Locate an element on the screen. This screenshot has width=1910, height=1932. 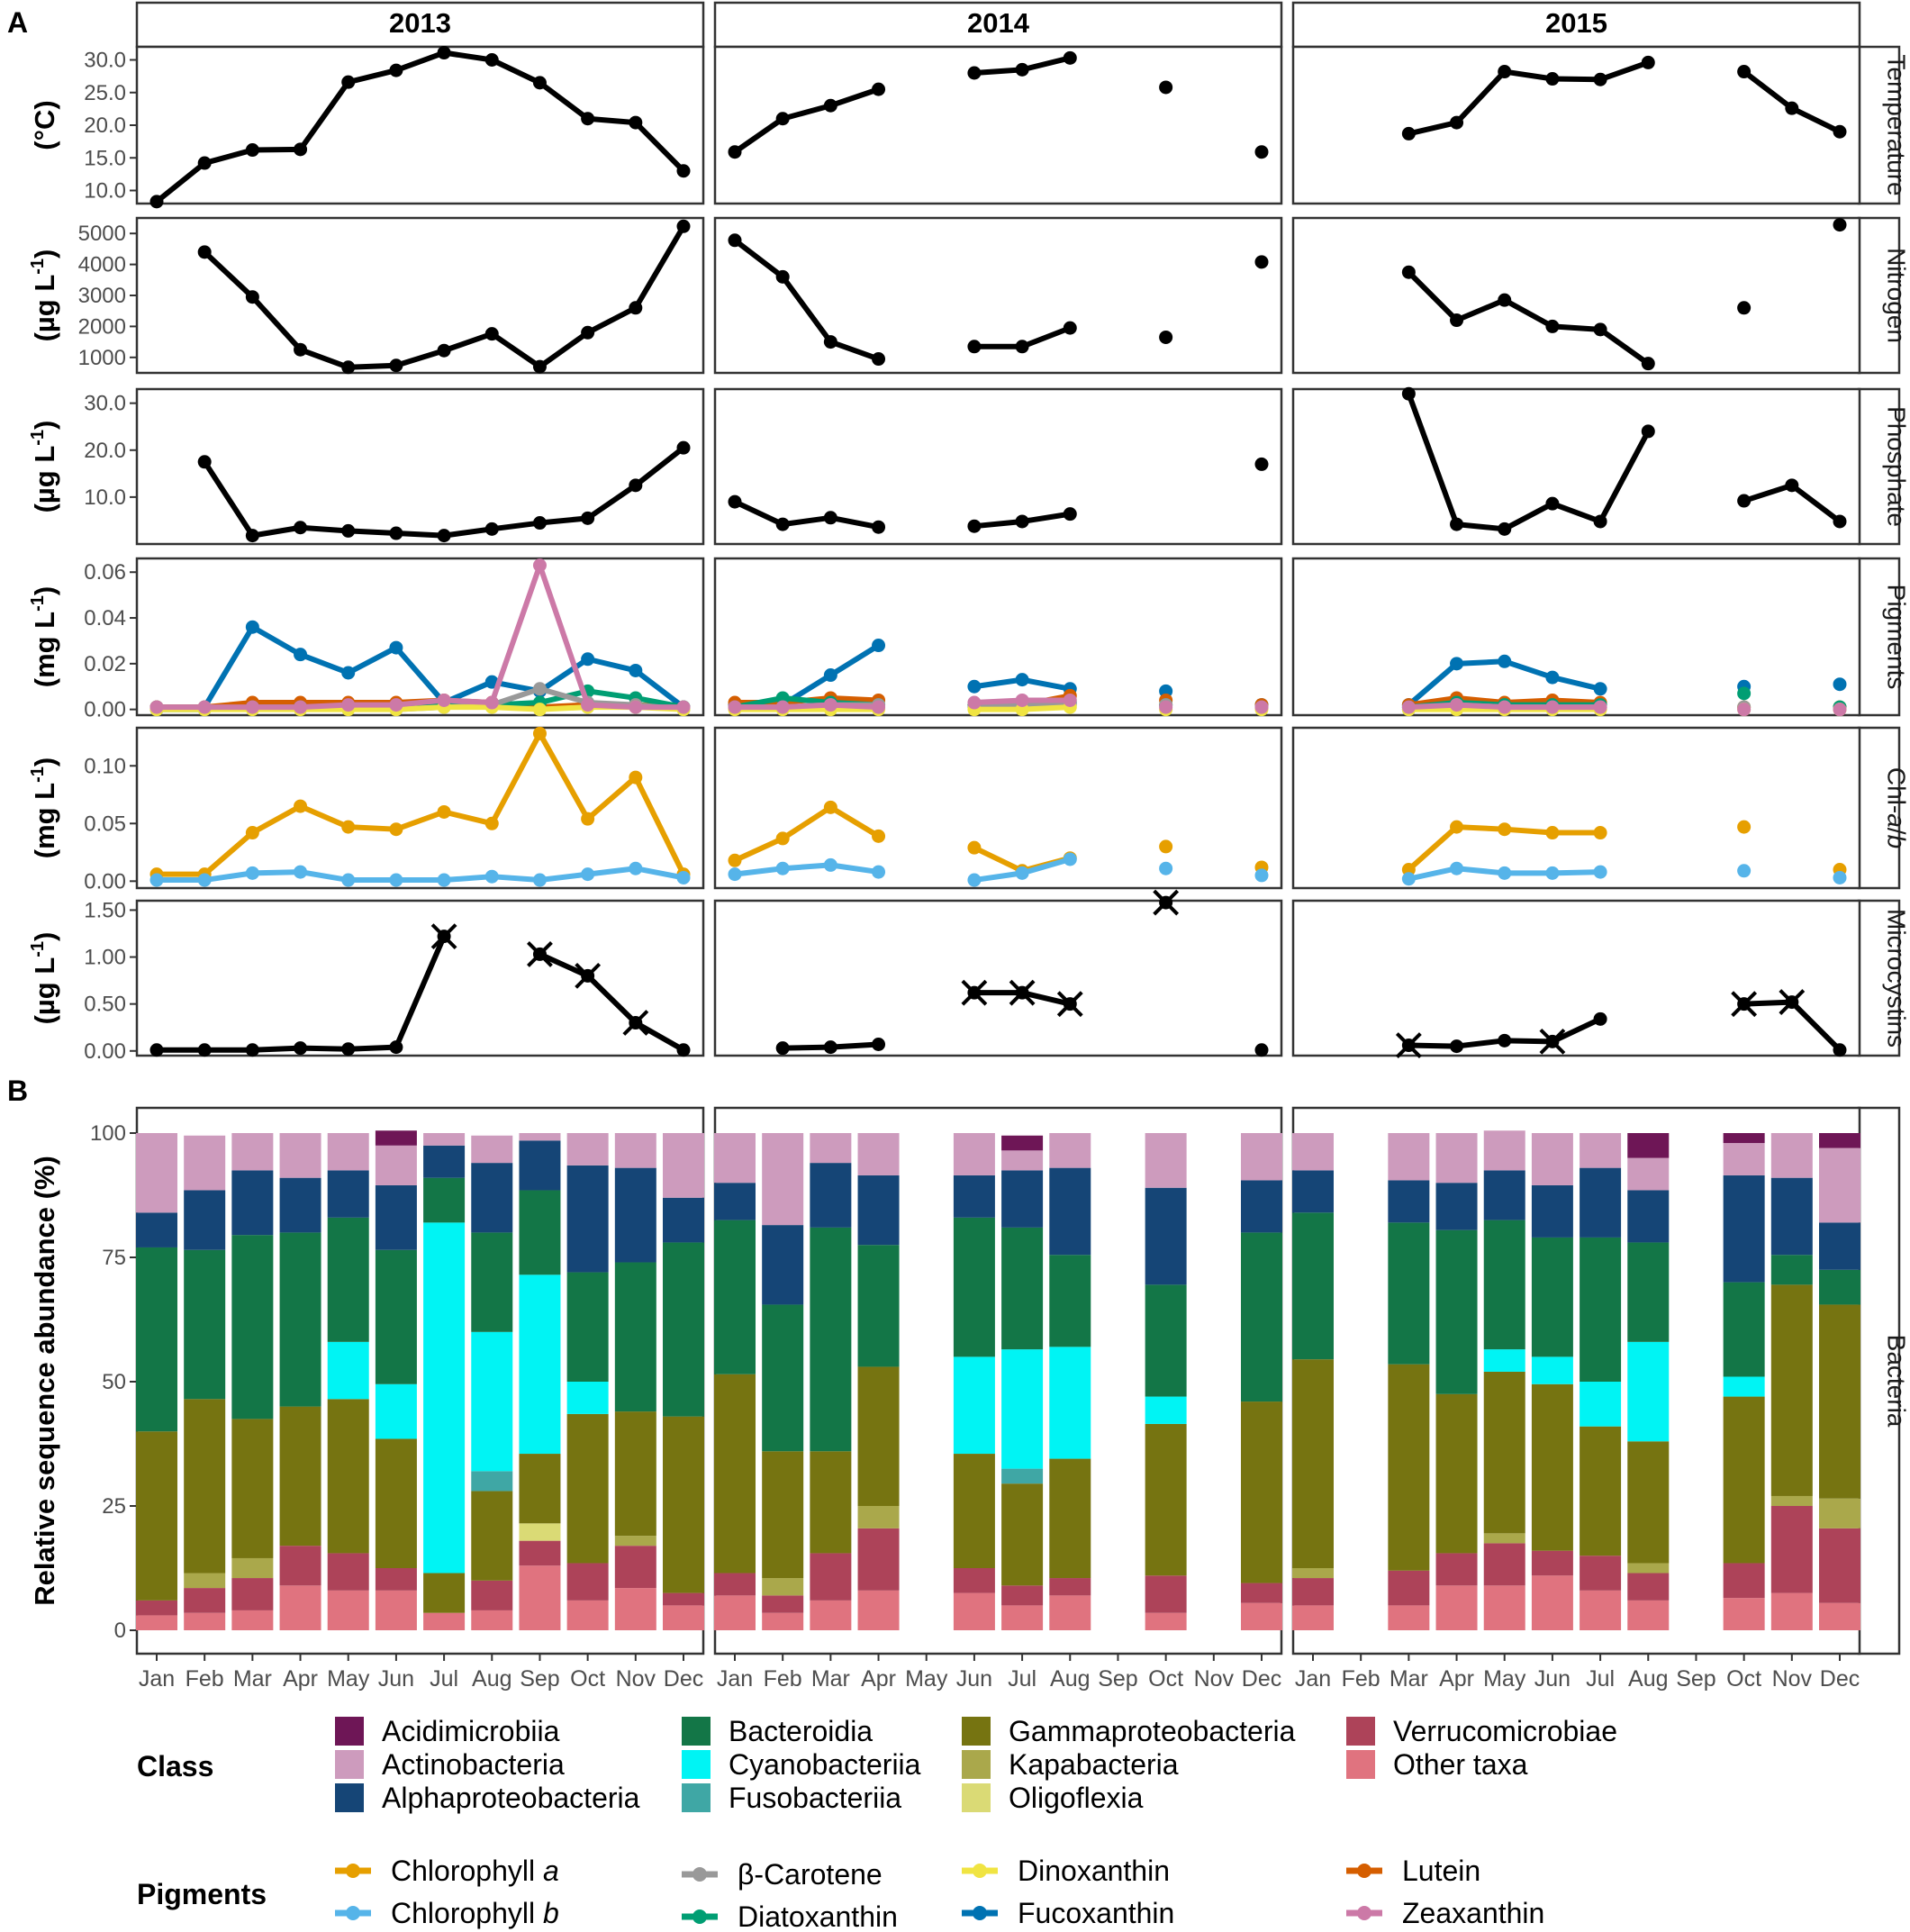
data-point-chlorophyll-b-jul is located at coordinates (1022, 873).